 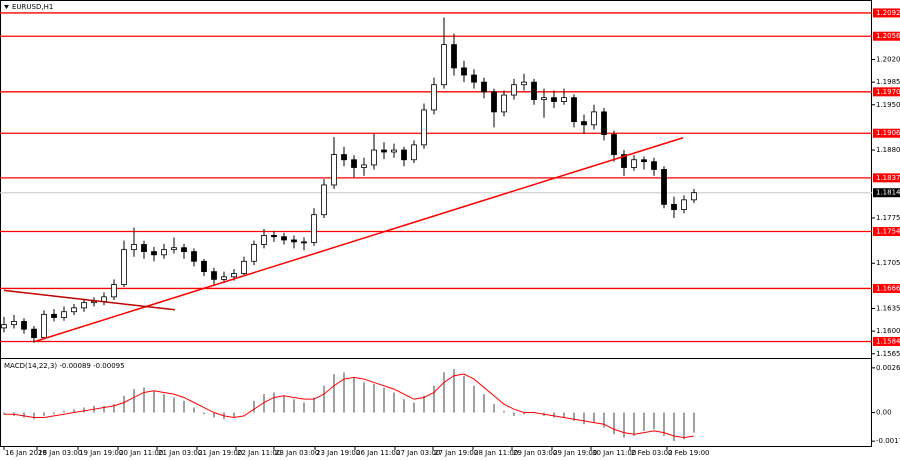 I want to click on level-label: 1.1906, so click(x=888, y=133).